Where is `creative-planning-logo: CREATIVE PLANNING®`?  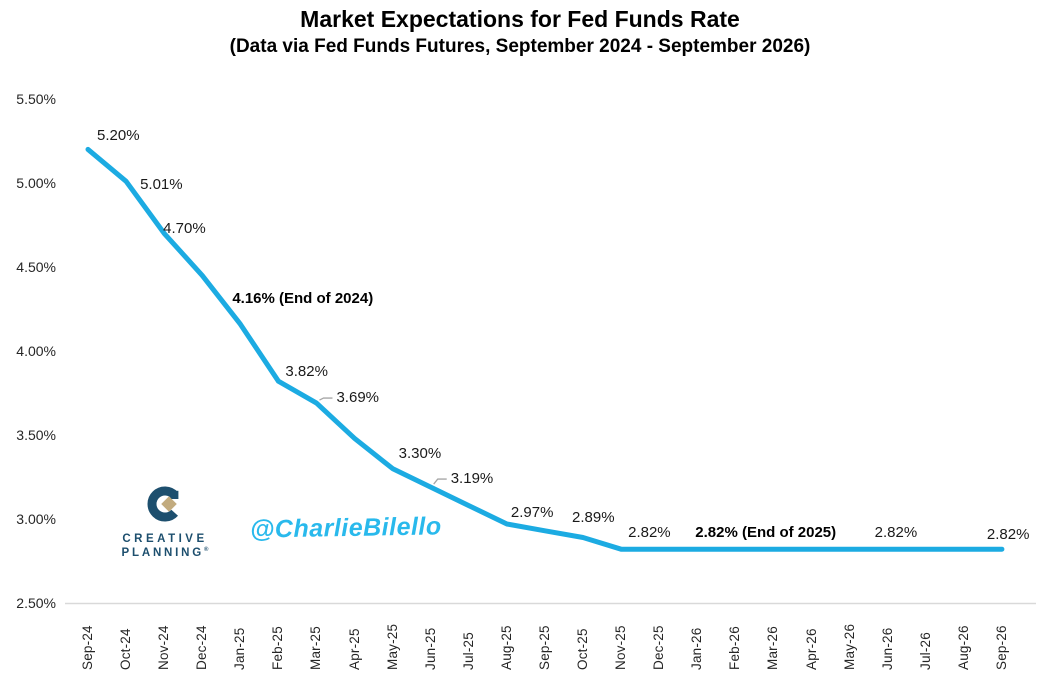 creative-planning-logo: CREATIVE PLANNING® is located at coordinates (165, 522).